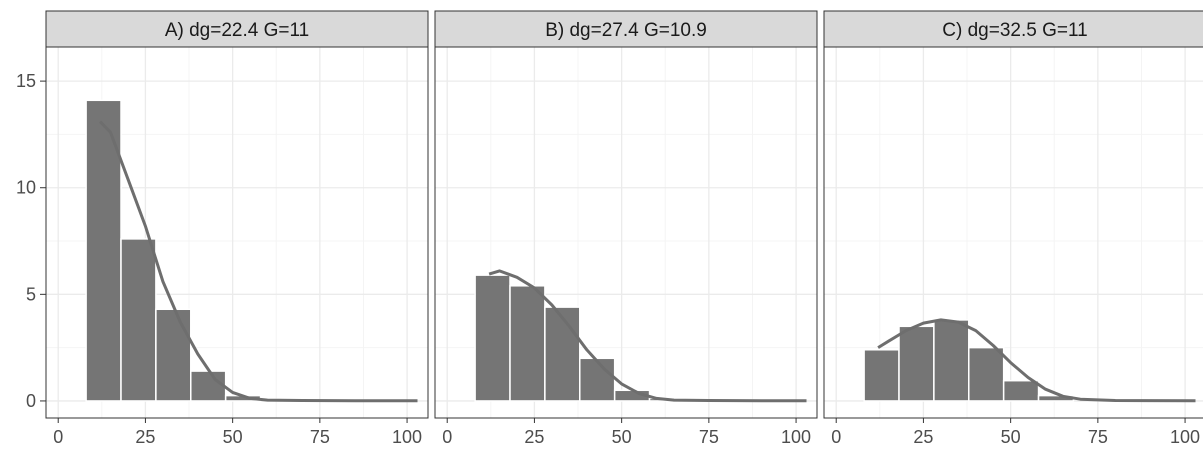  Describe the element at coordinates (31, 401) in the screenshot. I see `y-tick-label: 0` at that location.